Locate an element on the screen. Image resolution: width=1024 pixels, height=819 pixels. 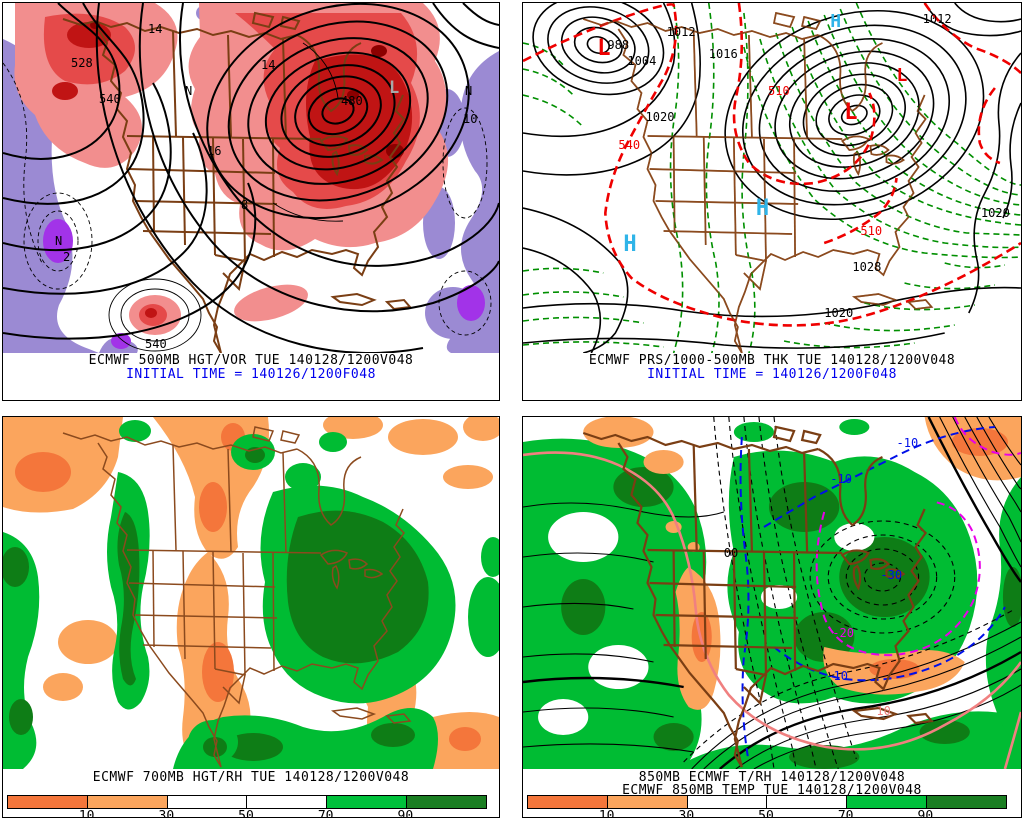
caption-700mb-rh: ECMWF 700MB HGT/RH TUE 140128/1200V048 is located at coordinates (251, 777).